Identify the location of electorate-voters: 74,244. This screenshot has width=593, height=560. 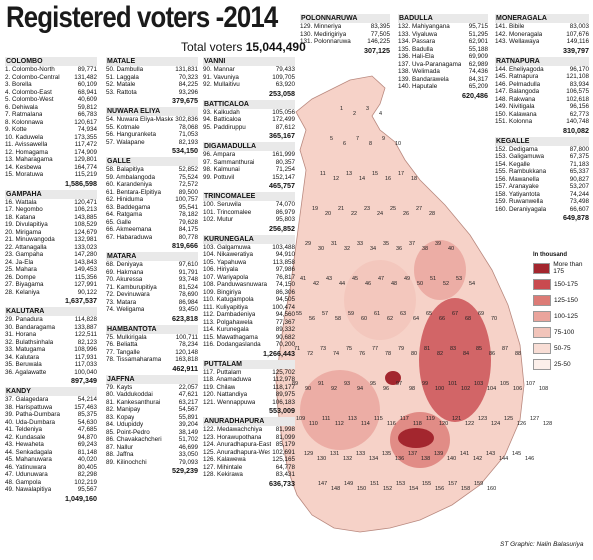
(579, 194).